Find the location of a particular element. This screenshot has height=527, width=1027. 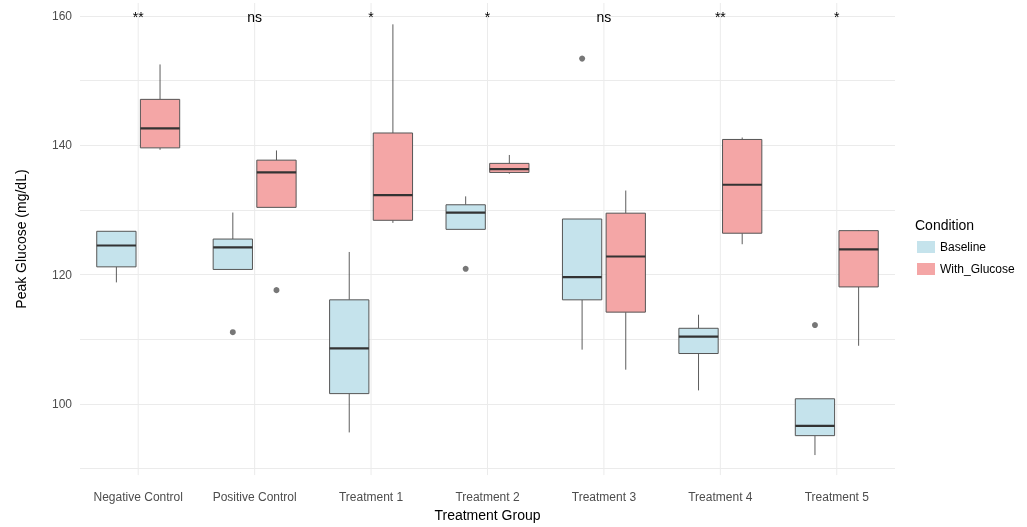

x-tick-label: Positive Control is located at coordinates (254, 497).